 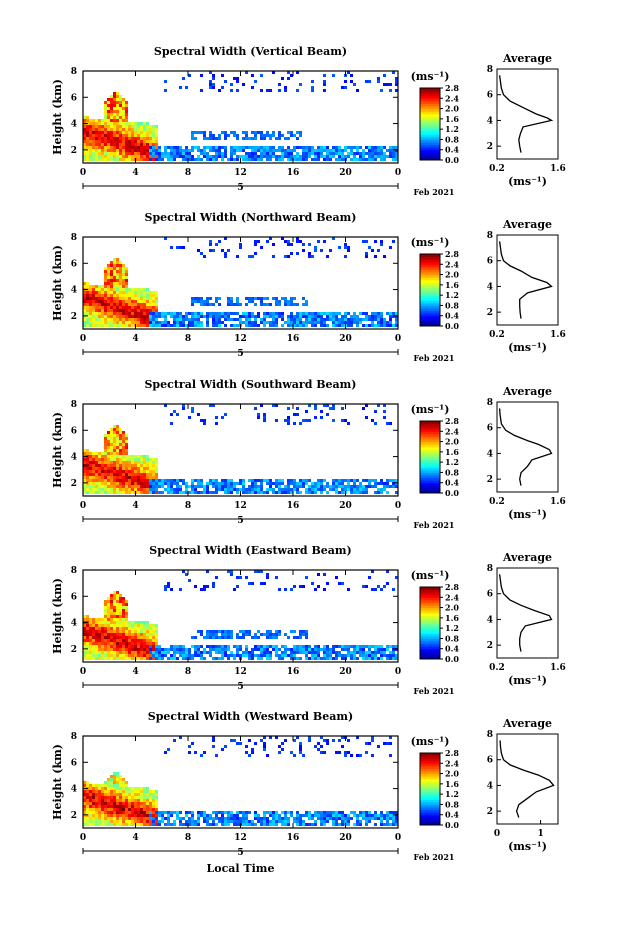 What do you see at coordinates (452, 462) in the screenshot?
I see `colorbar-tick-label: 1.2` at bounding box center [452, 462].